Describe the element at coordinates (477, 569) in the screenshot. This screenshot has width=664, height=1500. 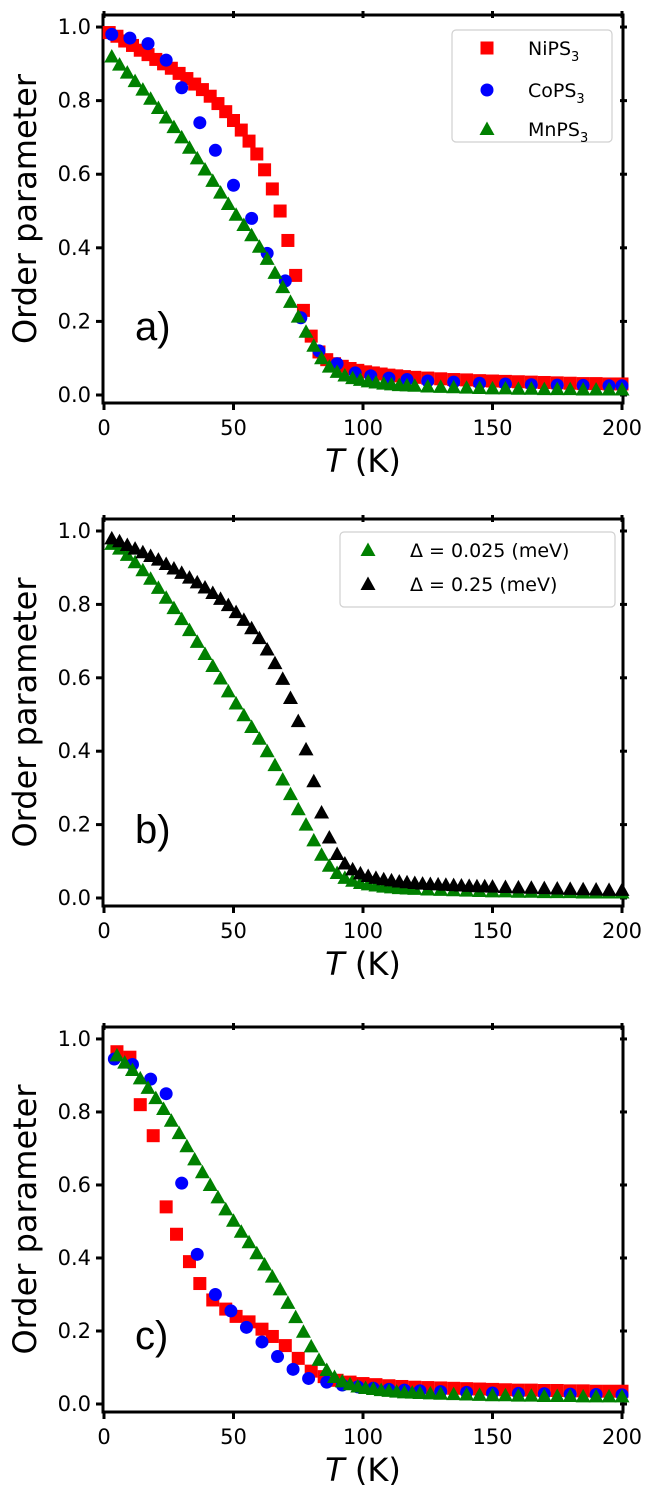
I see `legend: Δ = 0.025 (meV) Δ = 0.25 (meV)` at that location.